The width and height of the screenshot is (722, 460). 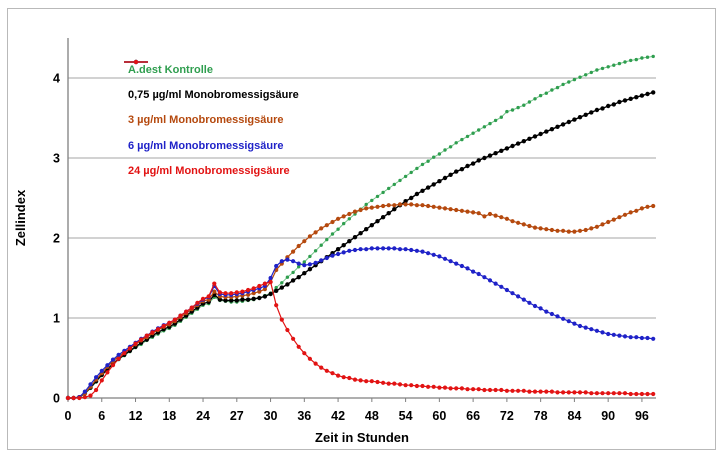 I want to click on y-axis-title: Zellindex, so click(x=20, y=217).